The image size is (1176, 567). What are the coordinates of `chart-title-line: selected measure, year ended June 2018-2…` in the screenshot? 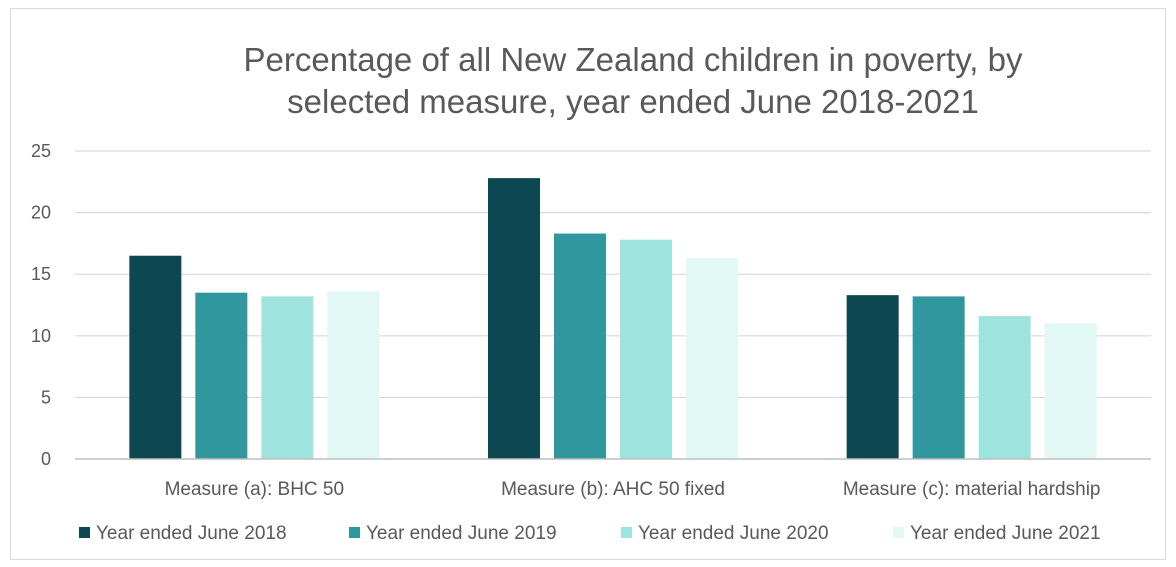 It's located at (633, 101).